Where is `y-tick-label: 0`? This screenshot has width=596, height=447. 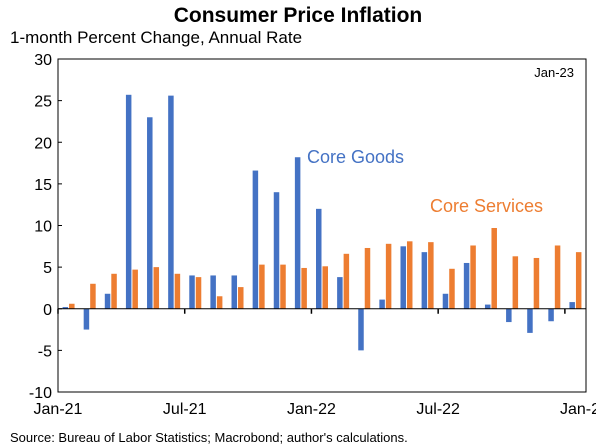
y-tick-label: 0 is located at coordinates (47, 310).